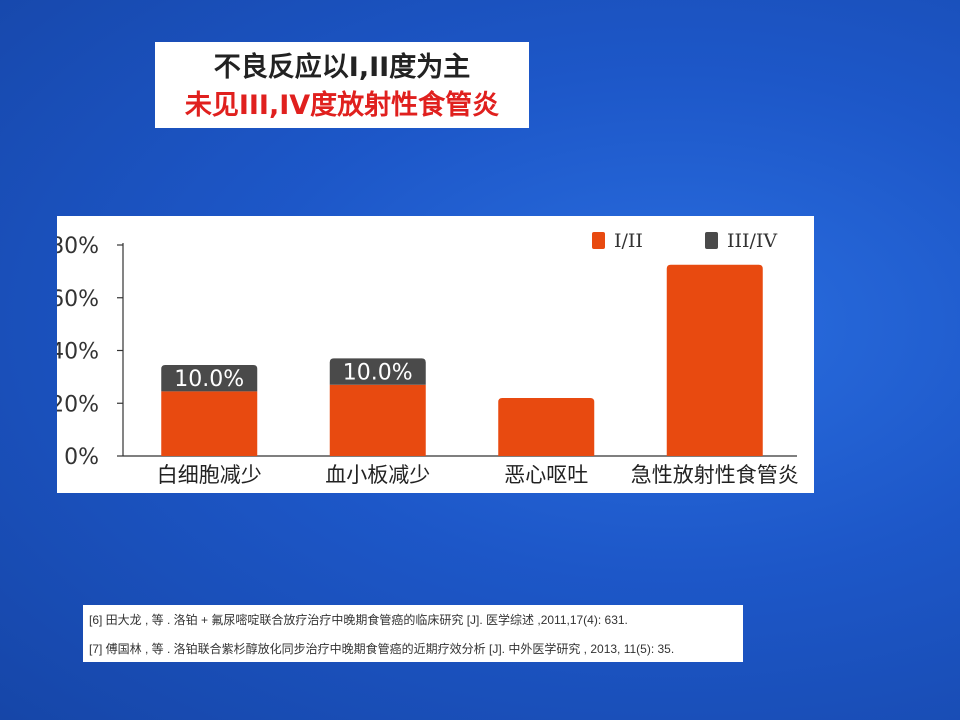 This screenshot has height=720, width=960. What do you see at coordinates (209, 475) in the screenshot?
I see `category-label: 白细胞减少` at bounding box center [209, 475].